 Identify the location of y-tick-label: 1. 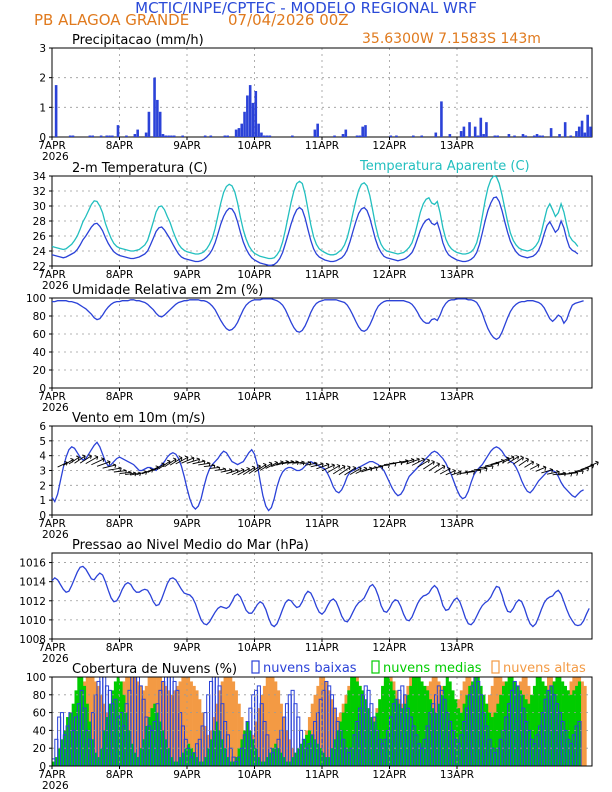
(42, 501).